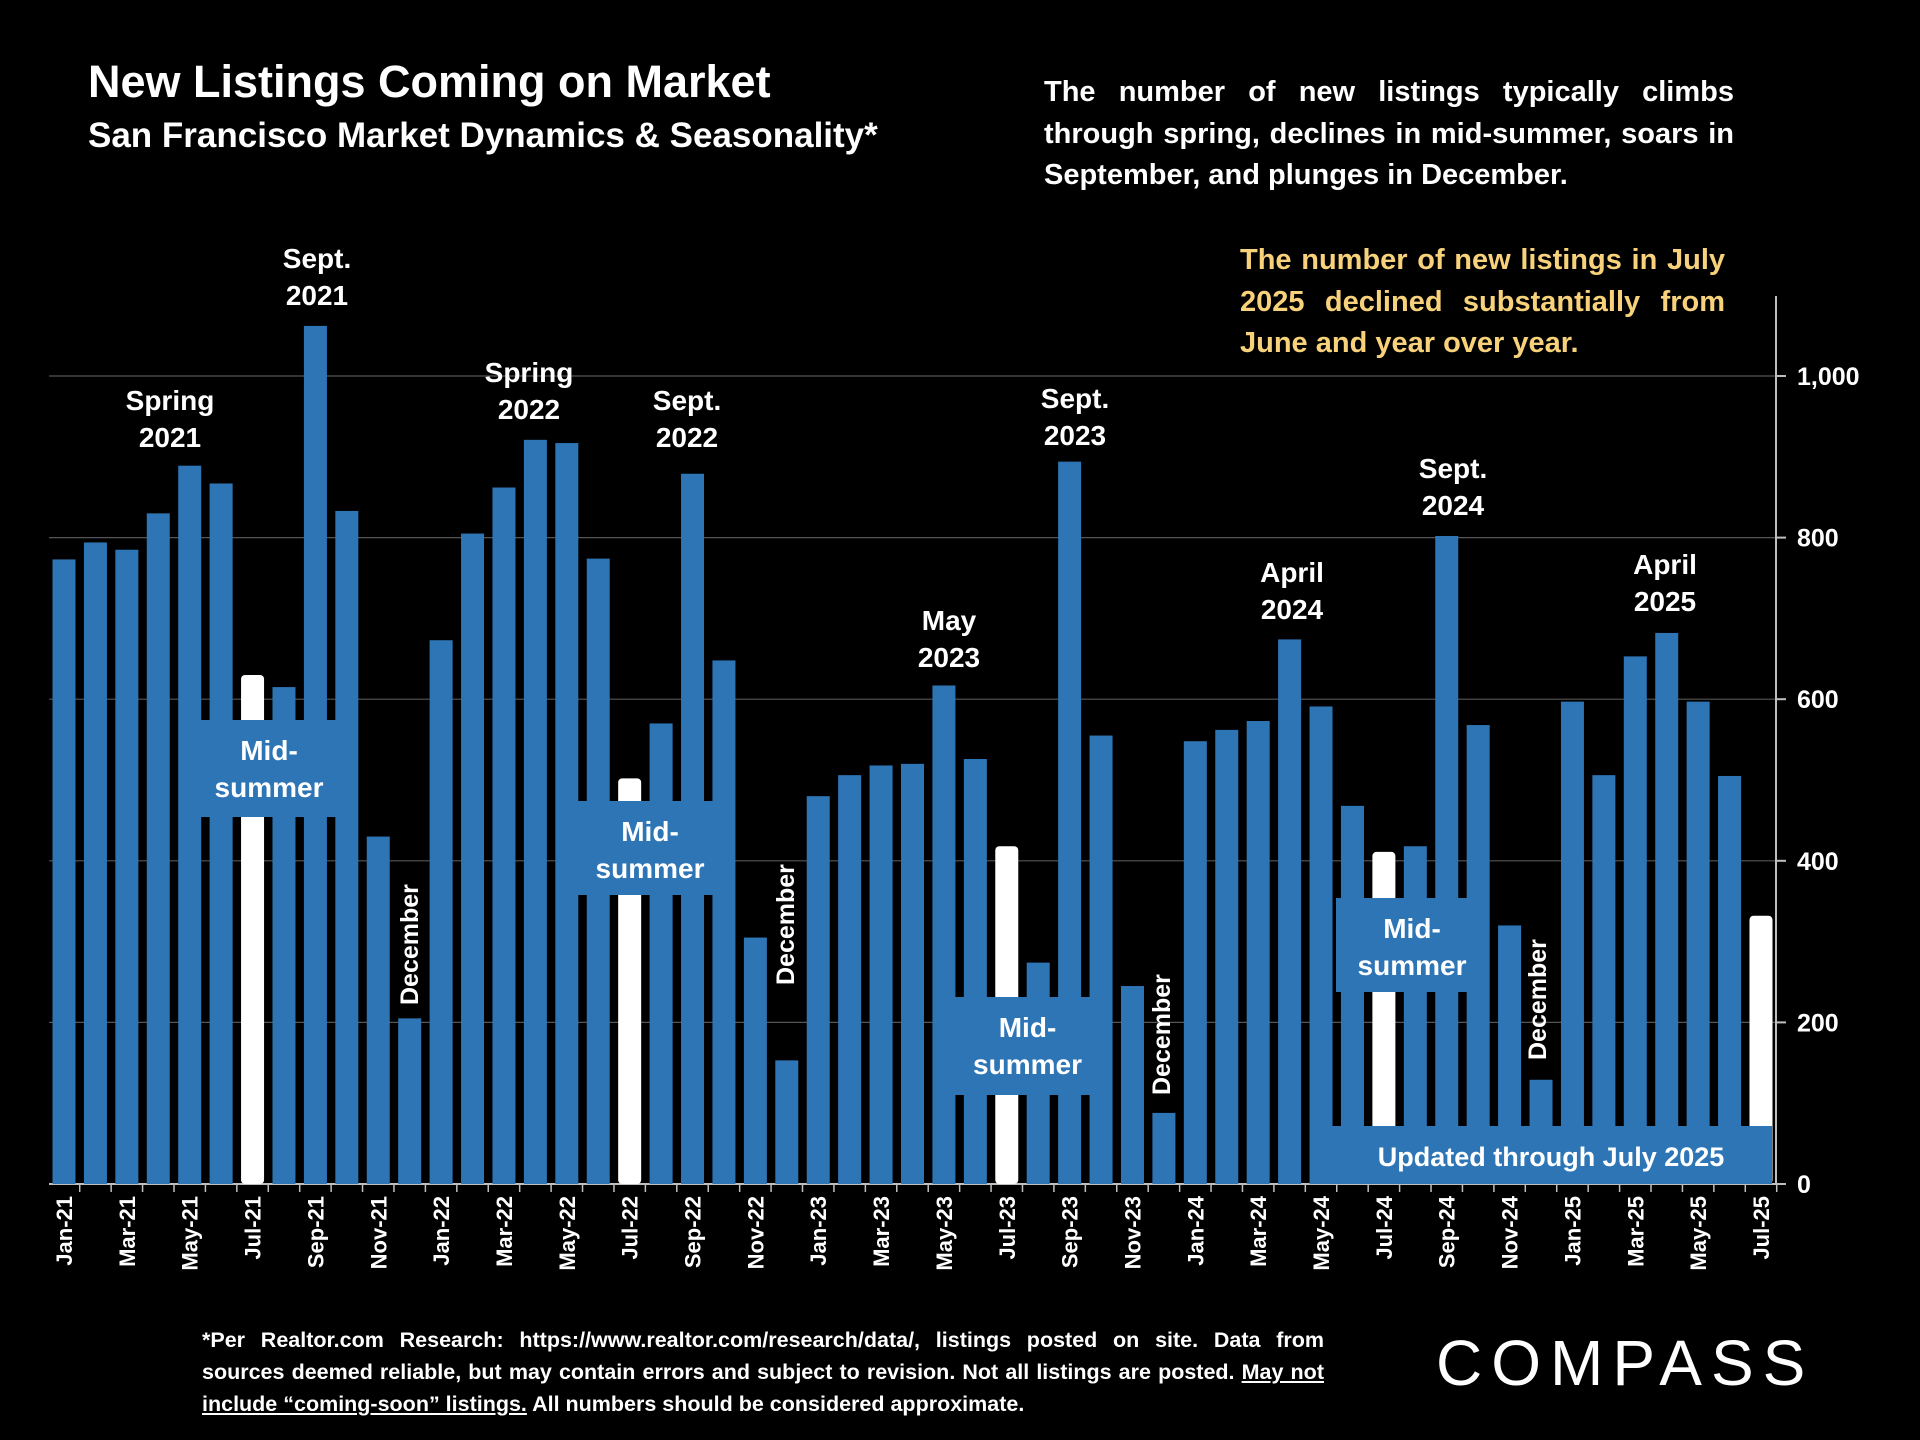  I want to click on x-tick-label: Sep-23, so click(1070, 1232).